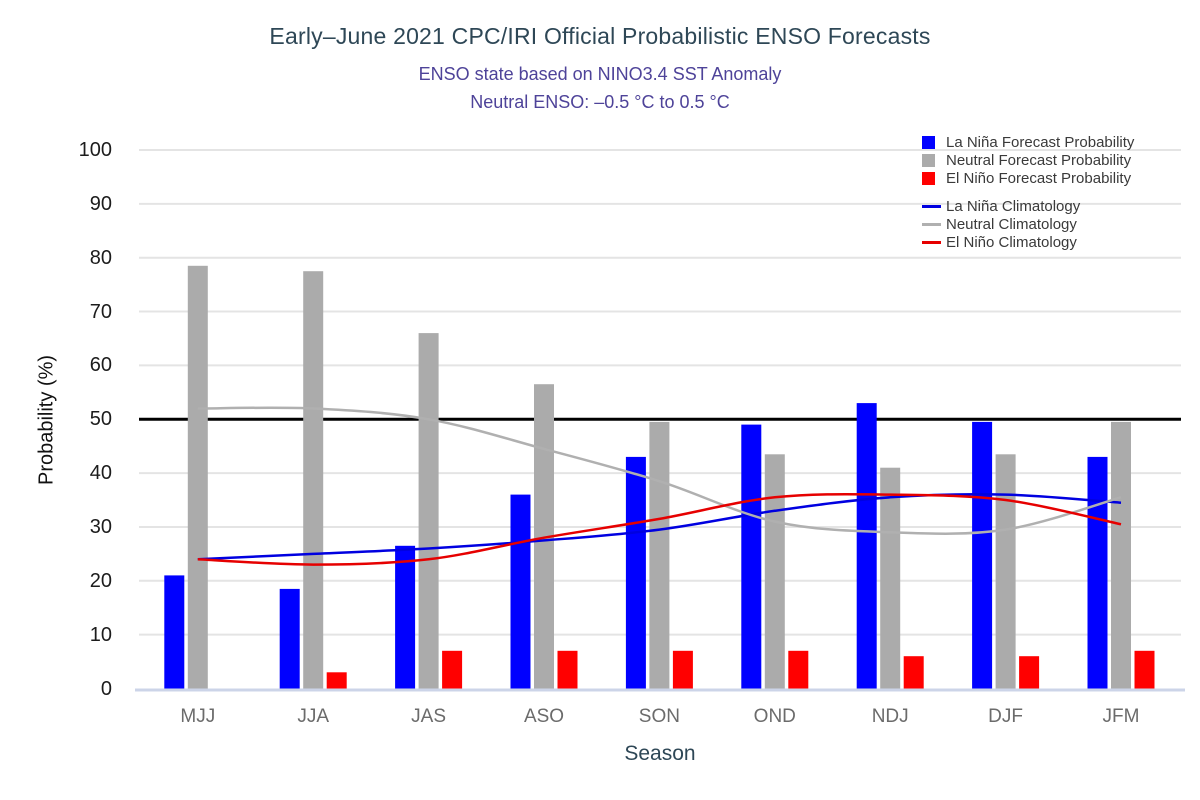 This screenshot has width=1200, height=800. What do you see at coordinates (313, 480) in the screenshot?
I see `bar-neutral-forecast-probability-jja` at bounding box center [313, 480].